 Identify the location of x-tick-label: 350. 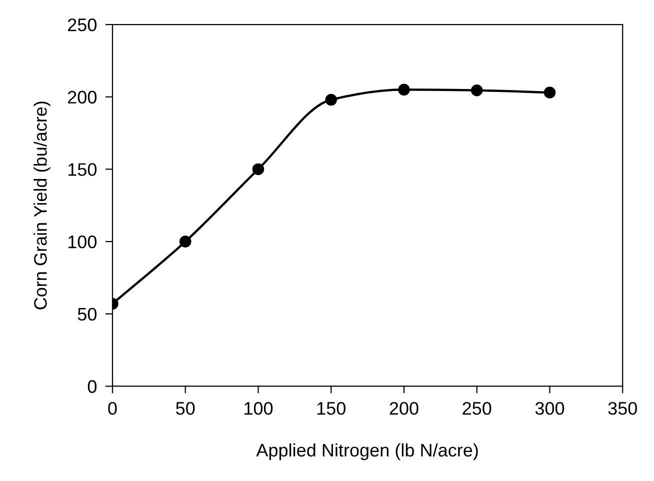
(622, 408).